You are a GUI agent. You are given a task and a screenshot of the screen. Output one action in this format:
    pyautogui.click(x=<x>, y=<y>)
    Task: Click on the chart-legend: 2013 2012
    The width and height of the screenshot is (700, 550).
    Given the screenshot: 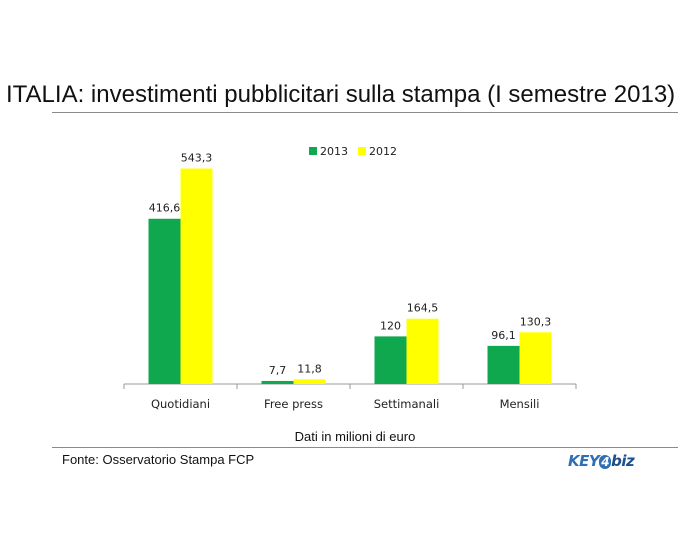 What is the action you would take?
    pyautogui.click(x=353, y=151)
    